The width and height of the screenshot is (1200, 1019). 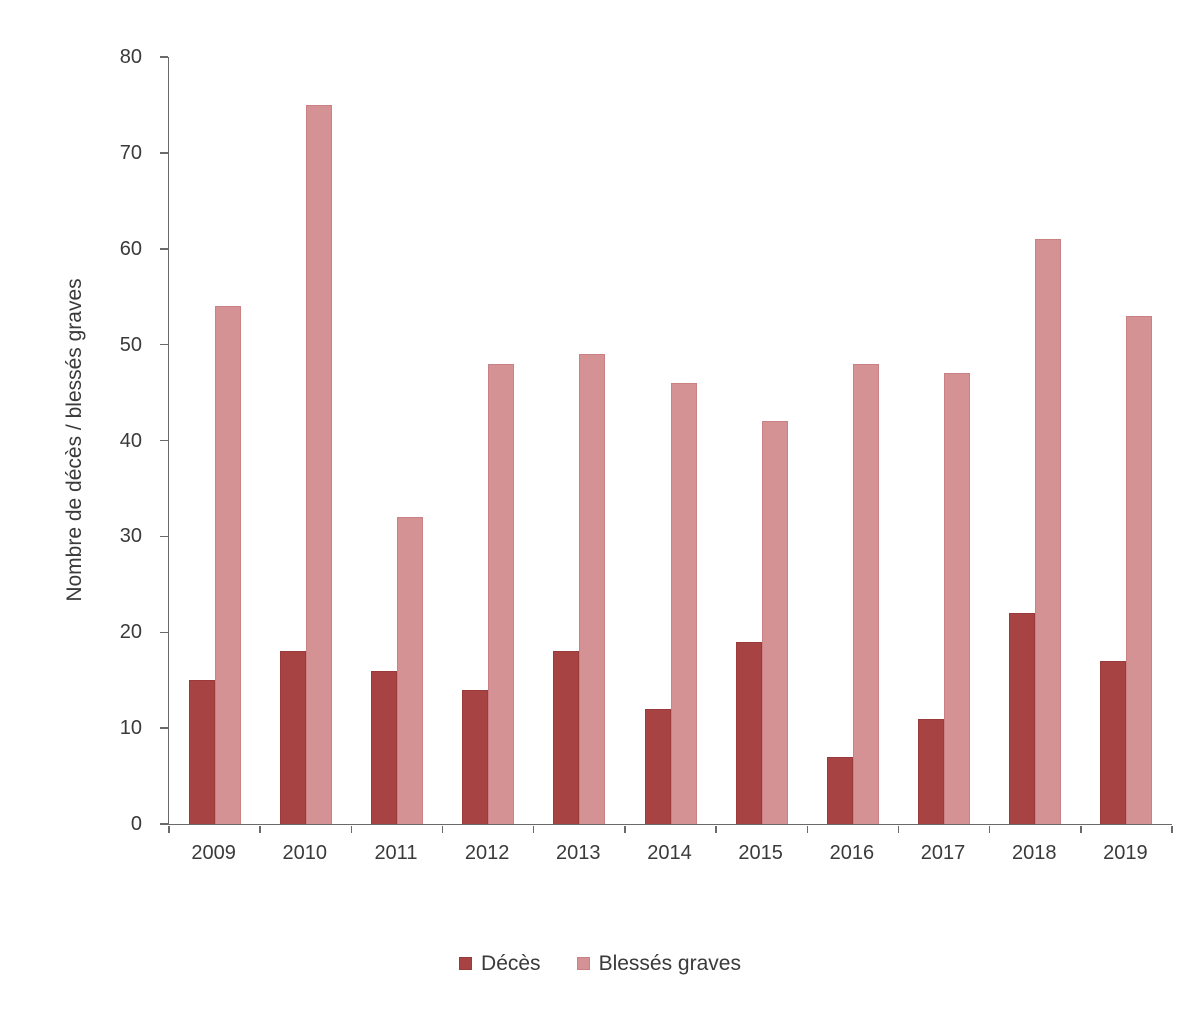 I want to click on bar-blesses-graves-2016, so click(x=865, y=593).